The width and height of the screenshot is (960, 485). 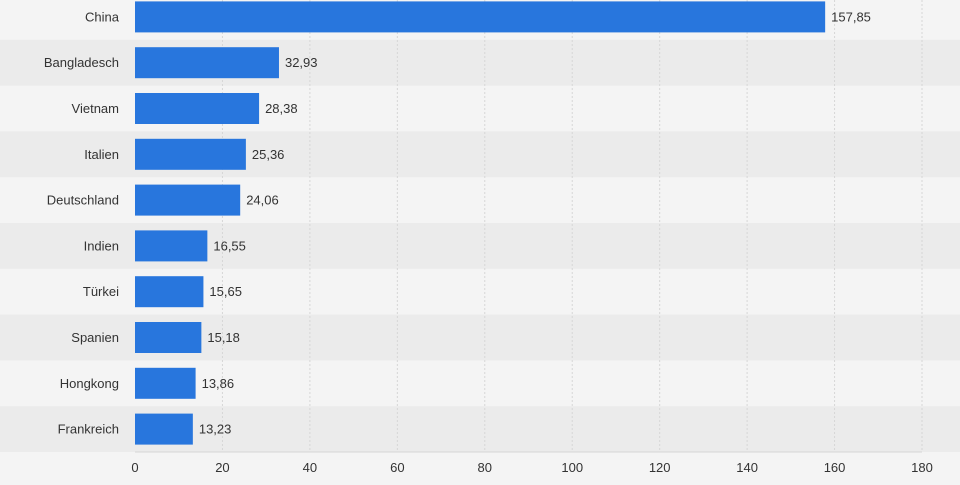 What do you see at coordinates (485, 467) in the screenshot?
I see `x-tick-label: 80` at bounding box center [485, 467].